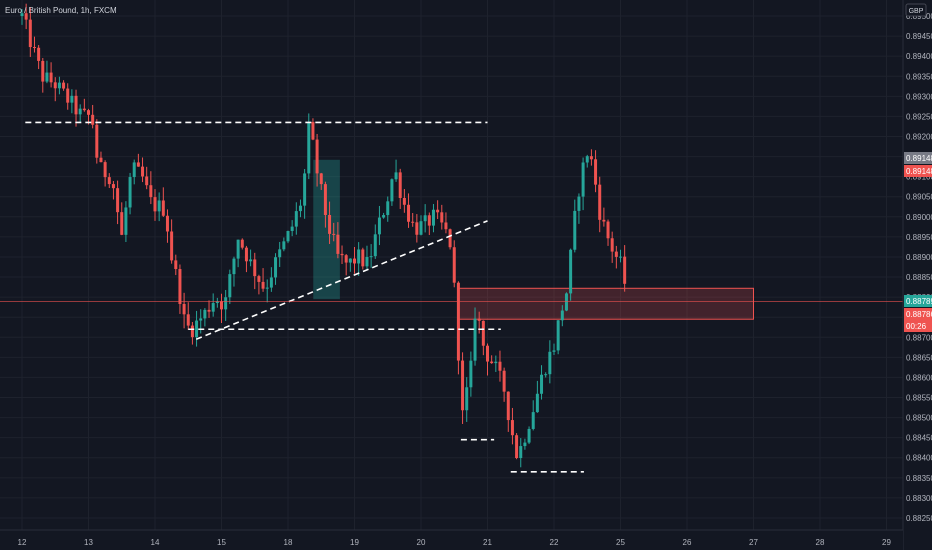  What do you see at coordinates (326, 229) in the screenshot?
I see `demand-zone-box` at bounding box center [326, 229].